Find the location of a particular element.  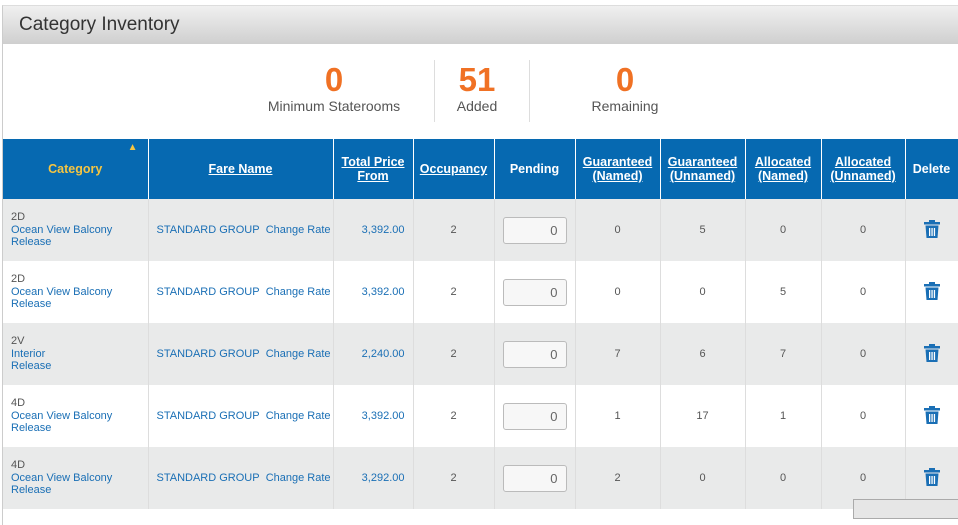

column-header-occupancy: Occupancy is located at coordinates (454, 169).